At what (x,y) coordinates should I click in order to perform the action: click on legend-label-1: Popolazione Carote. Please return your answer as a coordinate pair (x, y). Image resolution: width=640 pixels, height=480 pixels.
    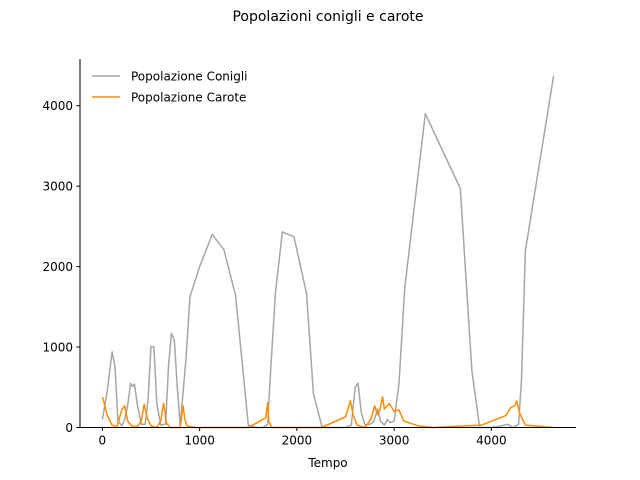
    Looking at the image, I should click on (188, 98).